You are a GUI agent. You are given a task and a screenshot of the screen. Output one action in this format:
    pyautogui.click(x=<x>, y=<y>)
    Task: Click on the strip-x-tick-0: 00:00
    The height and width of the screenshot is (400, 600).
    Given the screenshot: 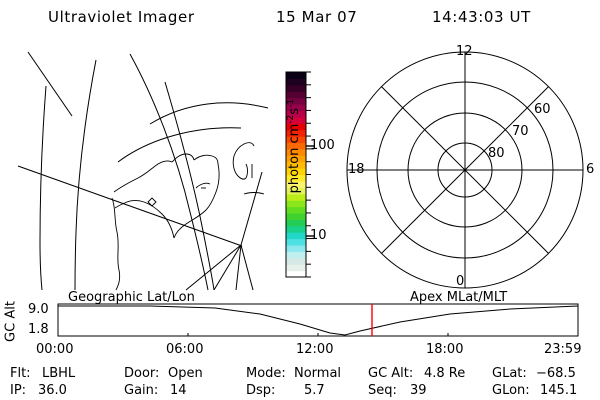 What is the action you would take?
    pyautogui.click(x=55, y=349)
    